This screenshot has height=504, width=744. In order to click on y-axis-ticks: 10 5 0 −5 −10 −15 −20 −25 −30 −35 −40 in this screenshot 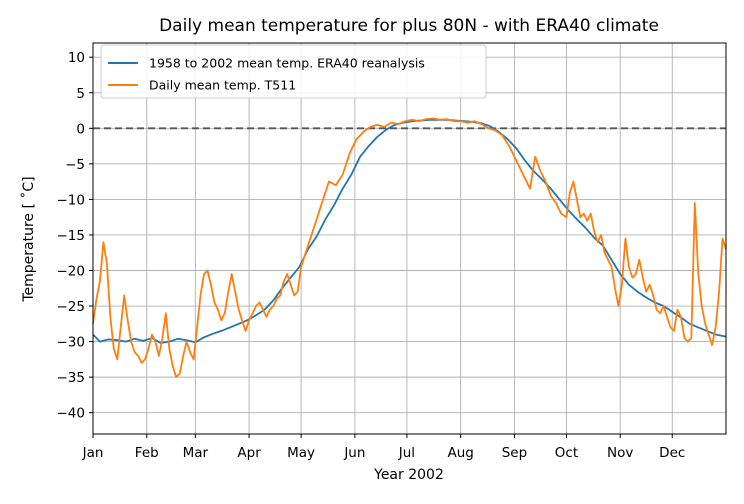, I will do `click(75, 236)`.